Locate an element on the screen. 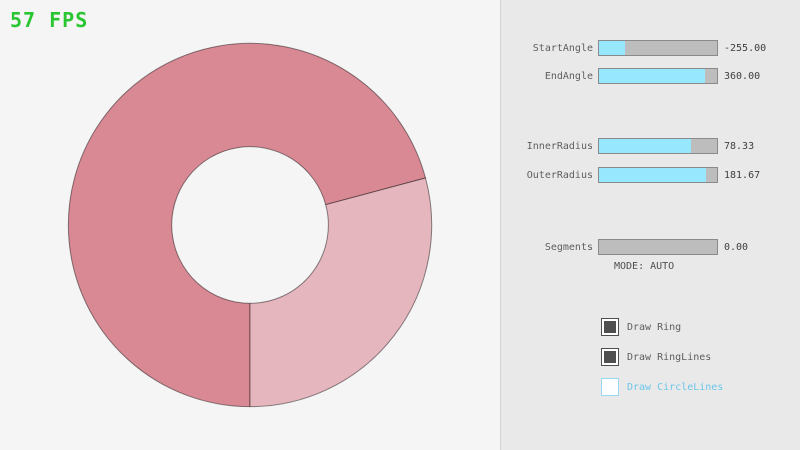  draw-ring-checkbox is located at coordinates (610, 327).